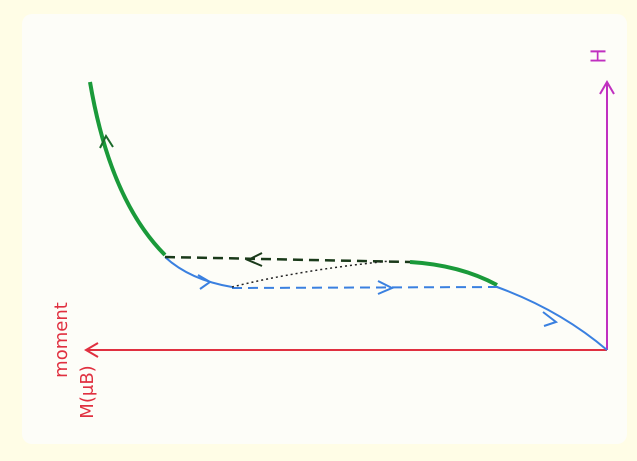  I want to click on green-curve-up, so click(127, 169).